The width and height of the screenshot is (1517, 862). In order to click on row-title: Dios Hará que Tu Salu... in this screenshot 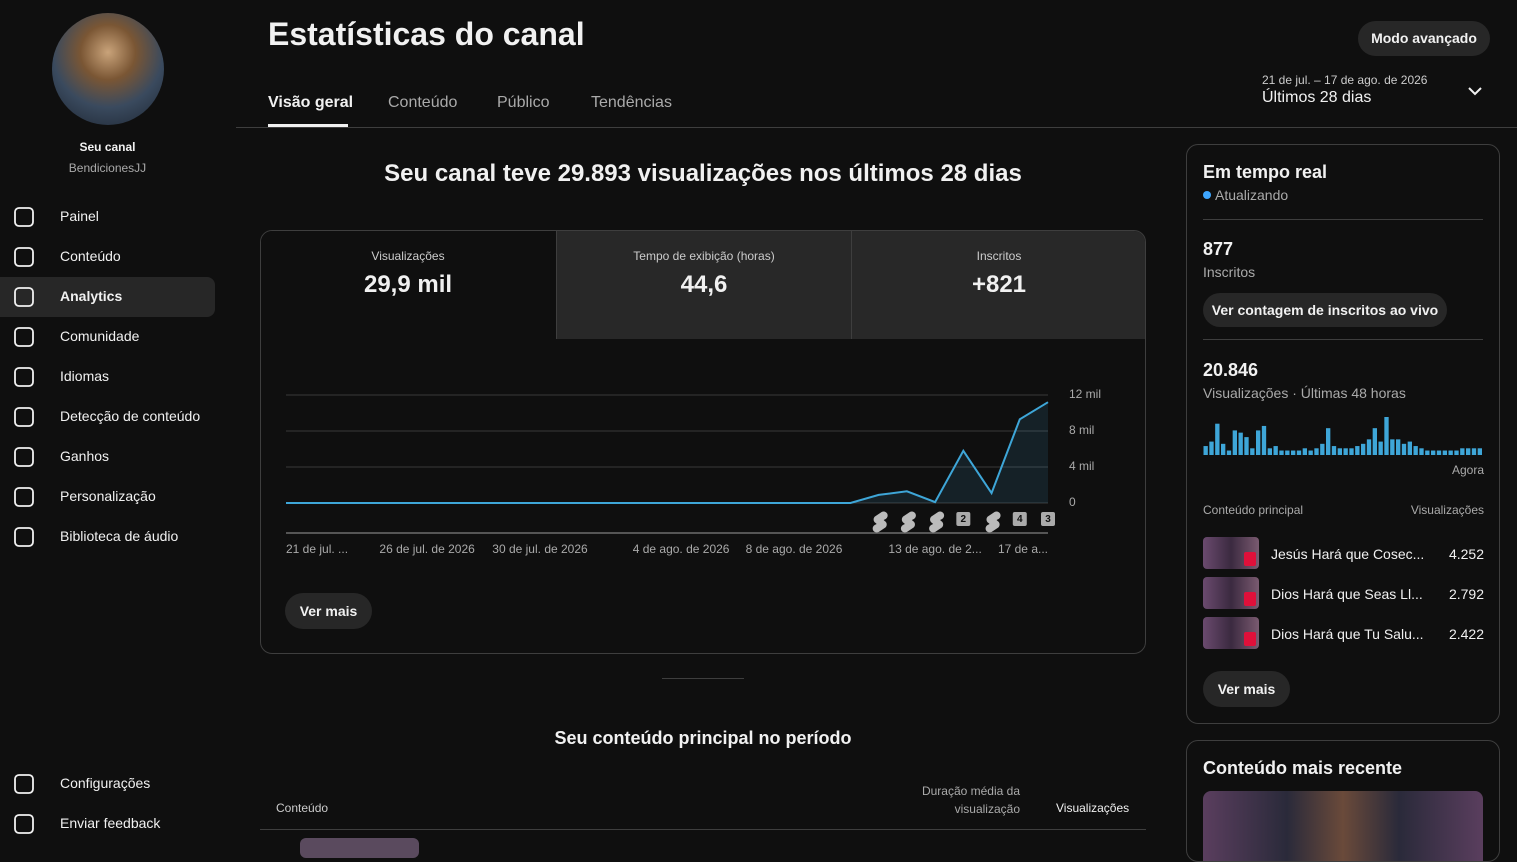, I will do `click(1347, 634)`.